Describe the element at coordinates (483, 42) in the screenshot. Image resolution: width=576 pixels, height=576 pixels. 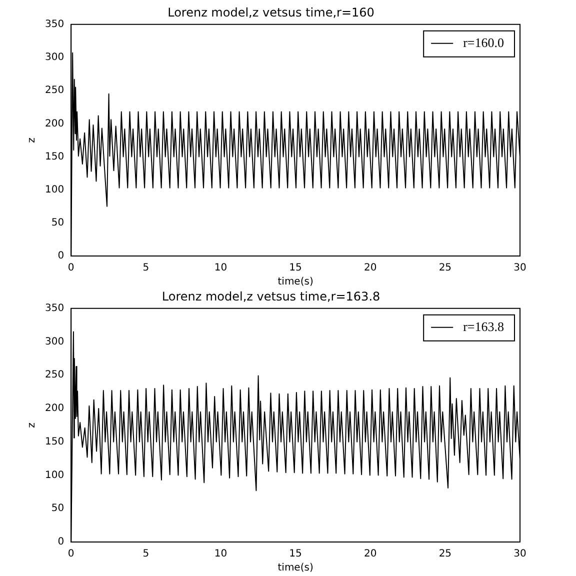
I see `legend-label: r=160.0` at that location.